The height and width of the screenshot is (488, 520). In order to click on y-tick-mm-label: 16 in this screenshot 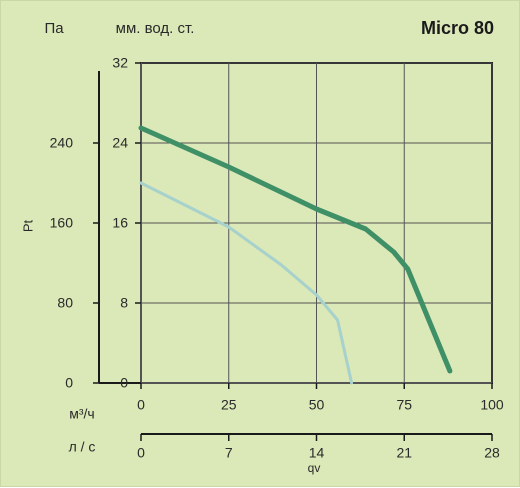, I will do `click(120, 223)`.